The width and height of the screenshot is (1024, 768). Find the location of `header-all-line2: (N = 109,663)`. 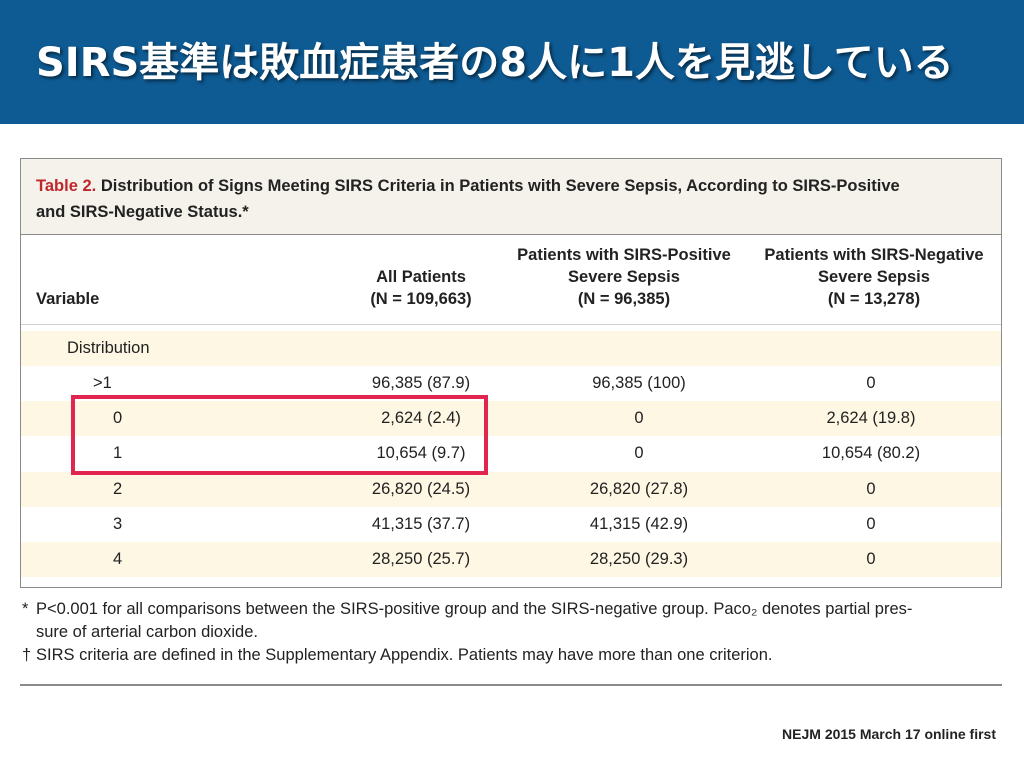

header-all-line2: (N = 109,663) is located at coordinates (421, 299).